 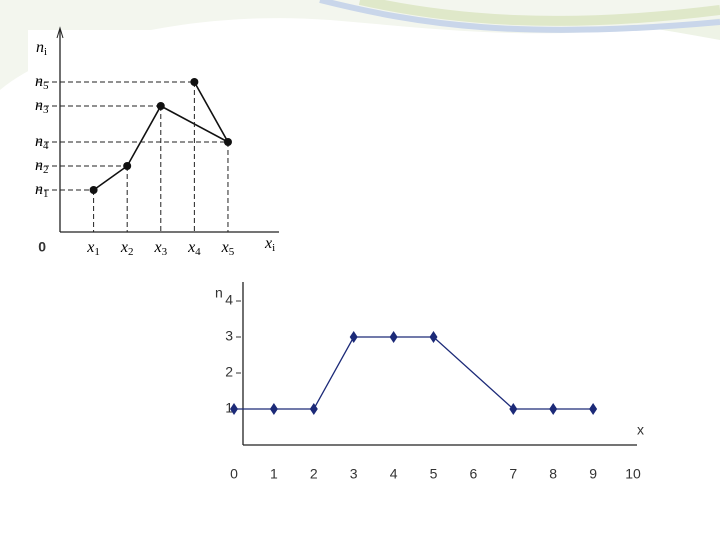 What do you see at coordinates (42, 166) in the screenshot?
I see `y-tick-label: n2` at bounding box center [42, 166].